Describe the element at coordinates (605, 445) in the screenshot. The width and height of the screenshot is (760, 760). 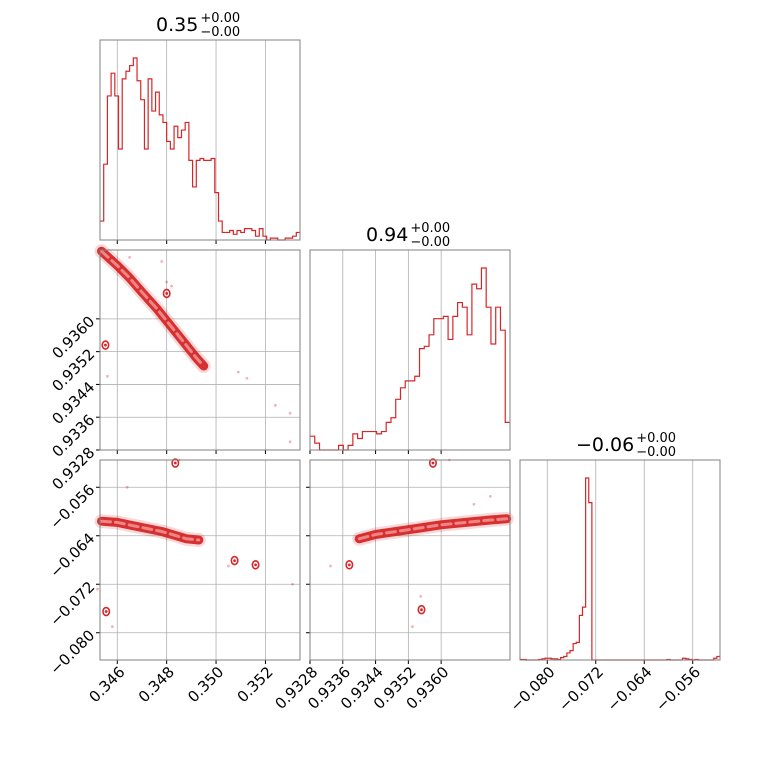
I see `title-median-2: −0.06` at that location.